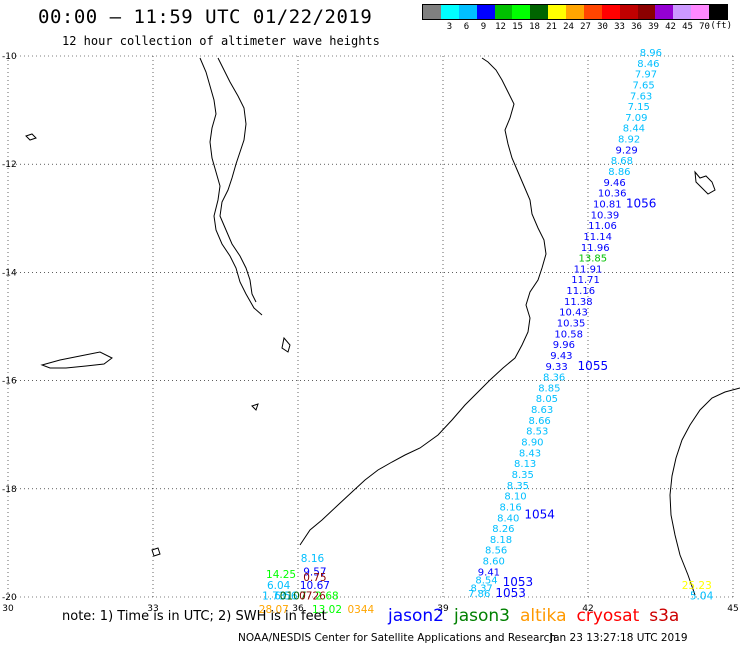 The image size is (740, 650). I want to click on track-value: 11.16, so click(580, 291).